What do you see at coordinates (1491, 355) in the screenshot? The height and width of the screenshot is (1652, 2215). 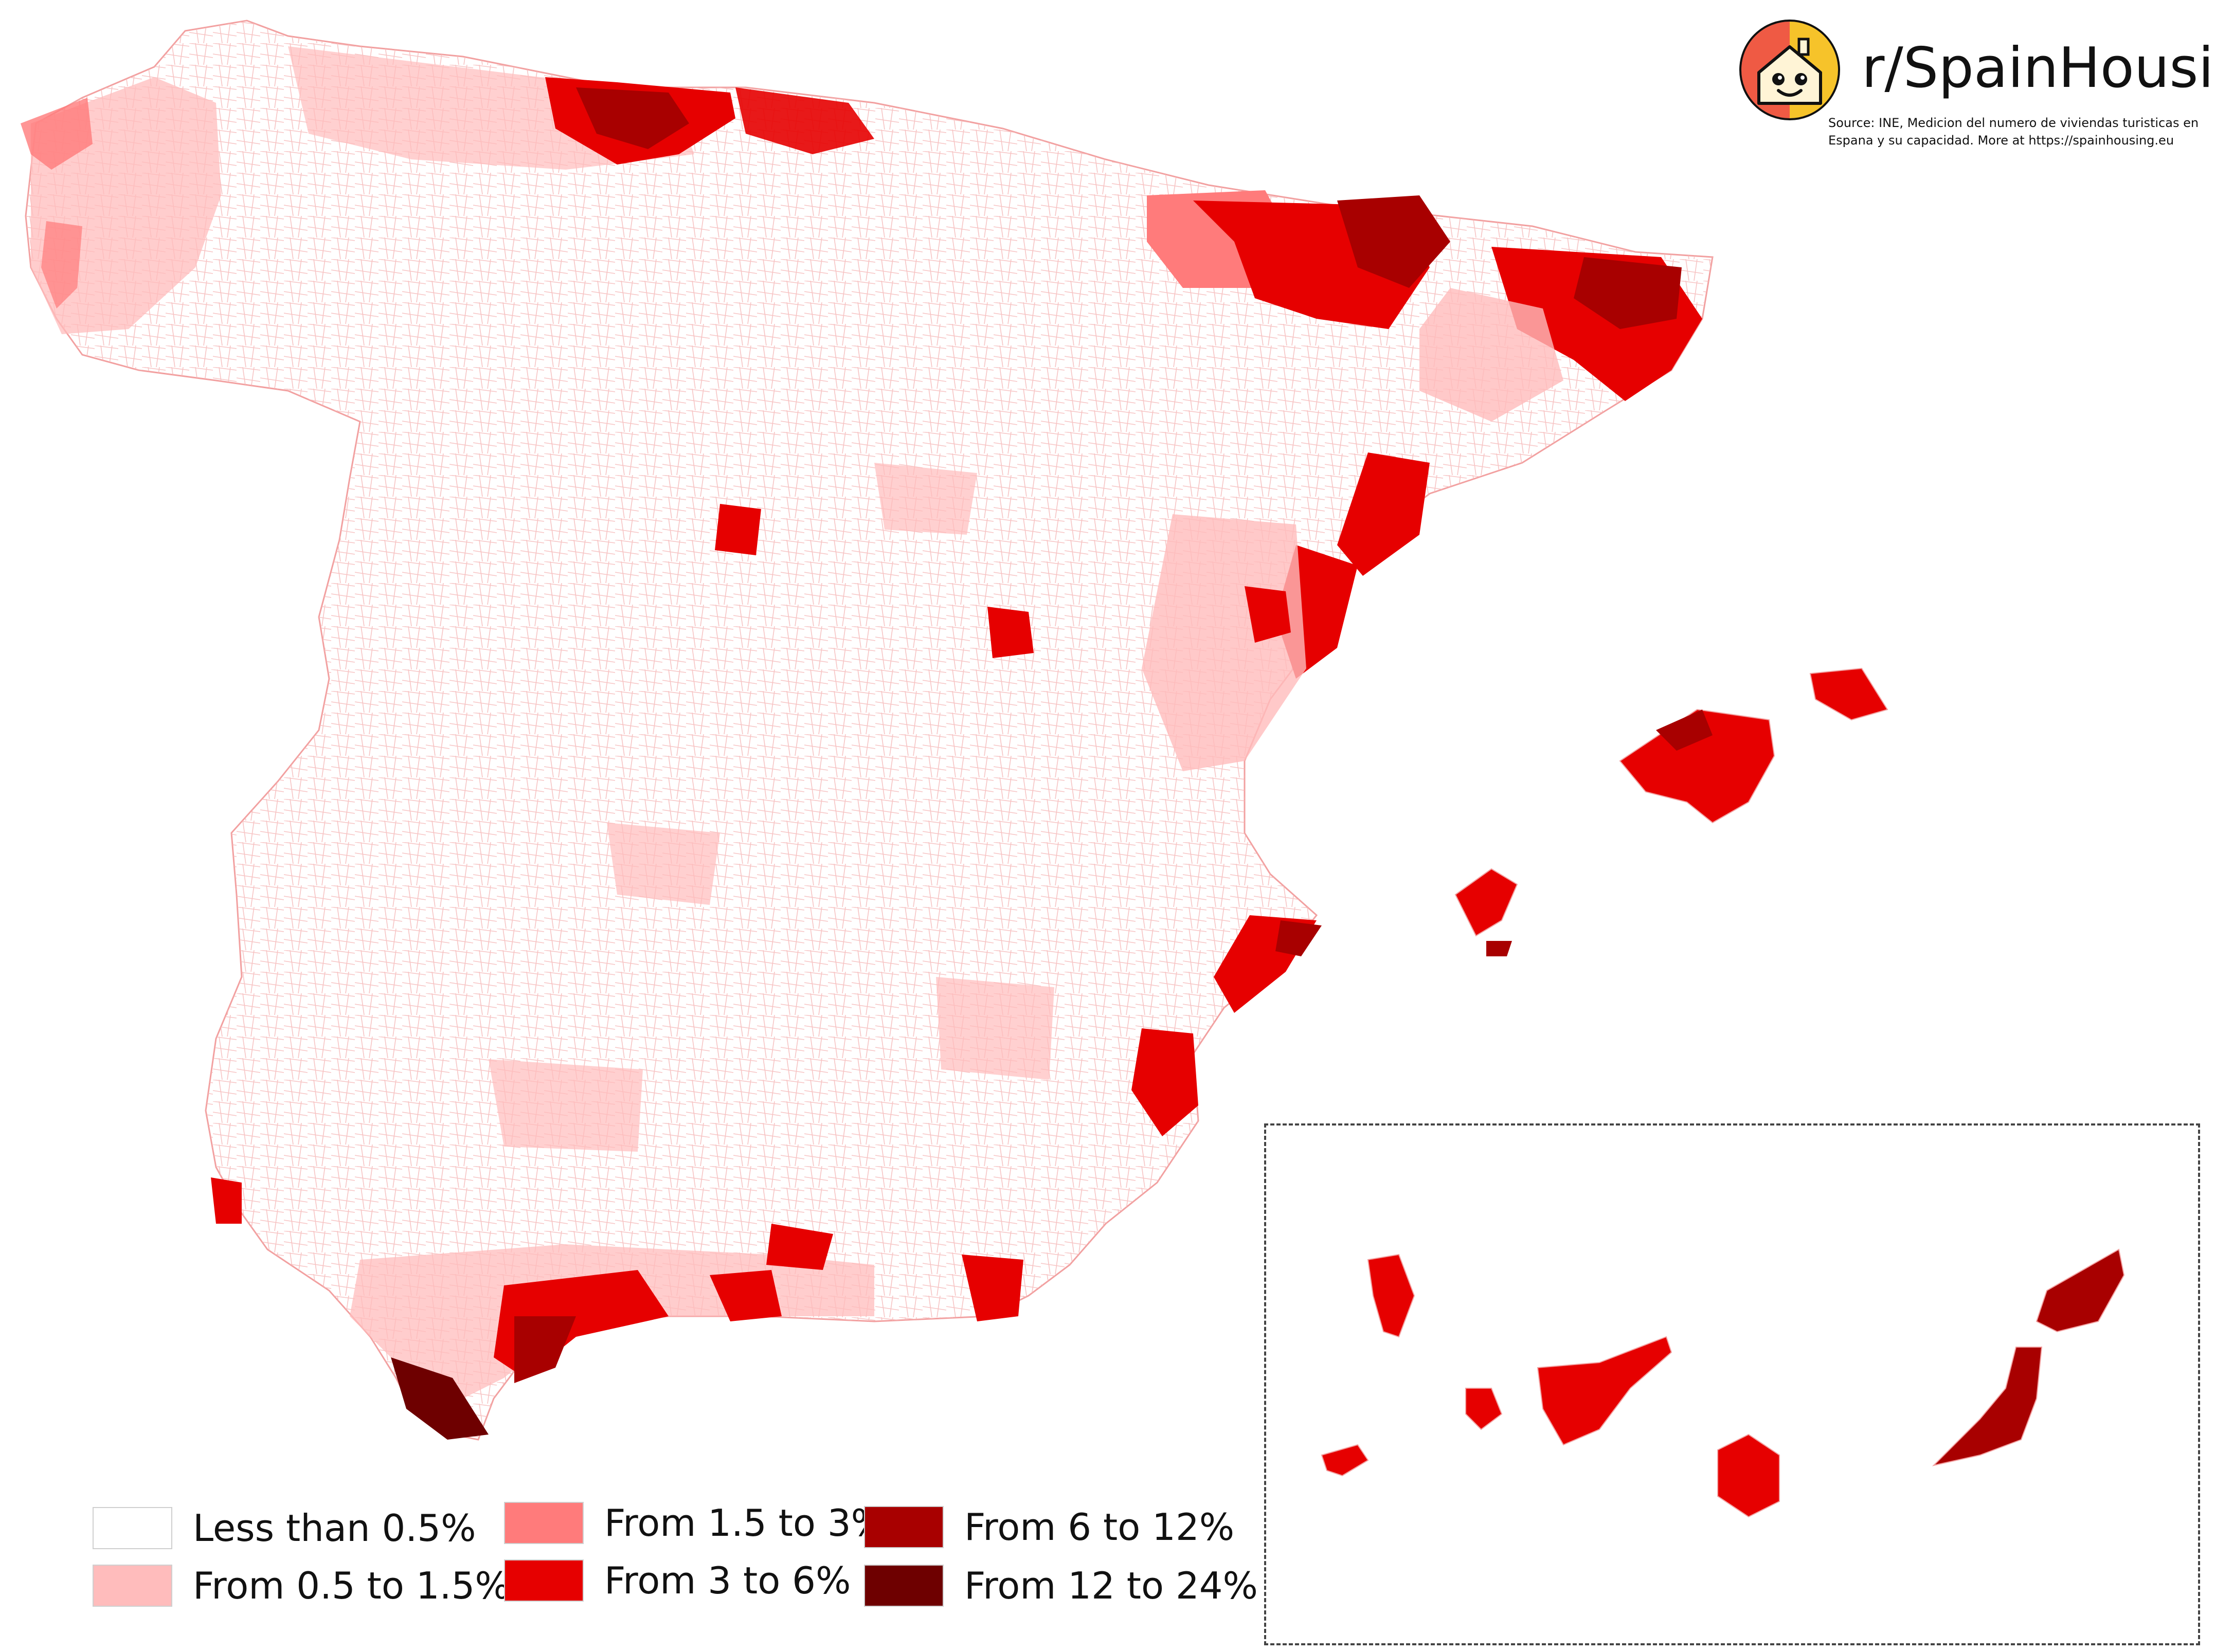 I see `region-catalonia-light` at bounding box center [1491, 355].